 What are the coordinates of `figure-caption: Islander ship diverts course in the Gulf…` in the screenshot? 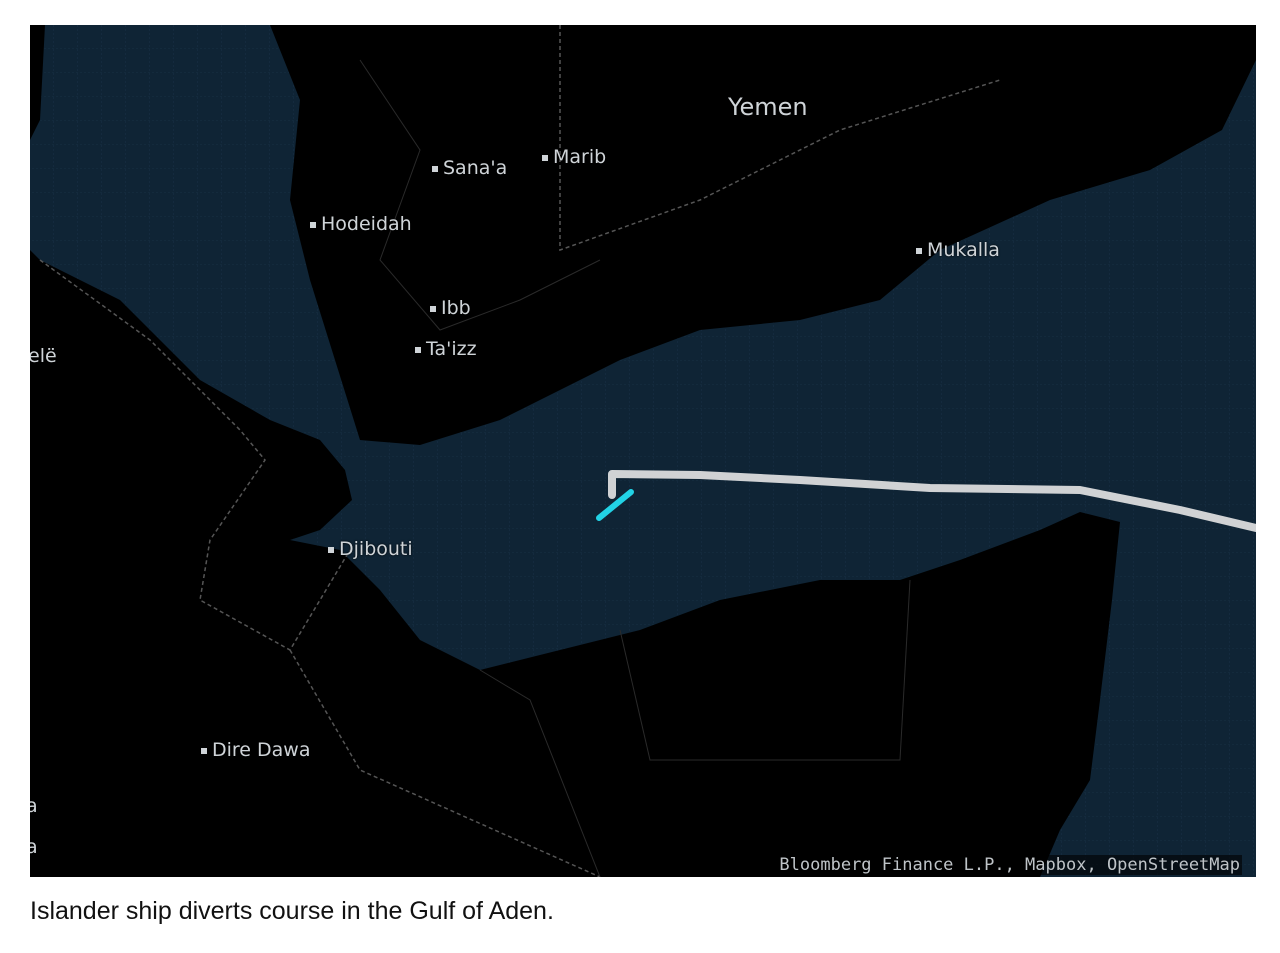 It's located at (292, 911).